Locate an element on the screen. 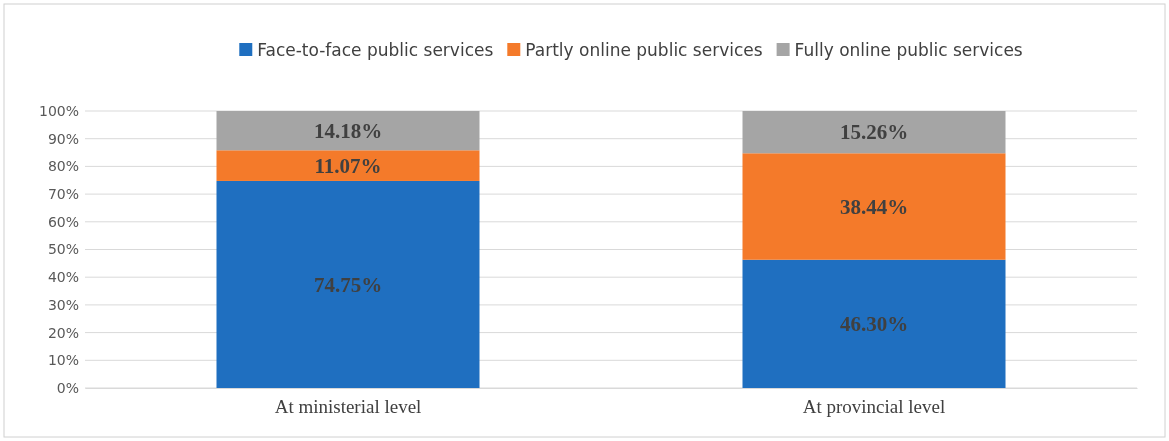 The image size is (1169, 441). data-label: 74.75% is located at coordinates (348, 284).